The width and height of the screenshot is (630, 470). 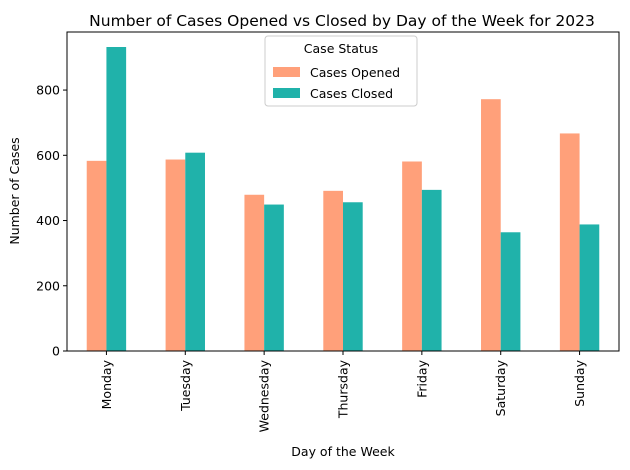 What do you see at coordinates (589, 287) in the screenshot?
I see `bar-cases-closed-sunday` at bounding box center [589, 287].